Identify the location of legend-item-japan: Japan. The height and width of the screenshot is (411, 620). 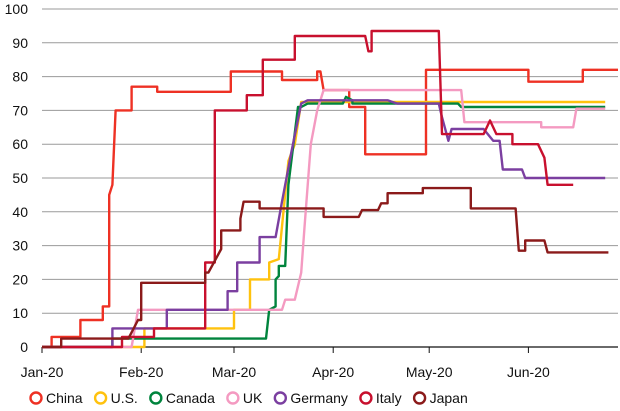
(440, 398).